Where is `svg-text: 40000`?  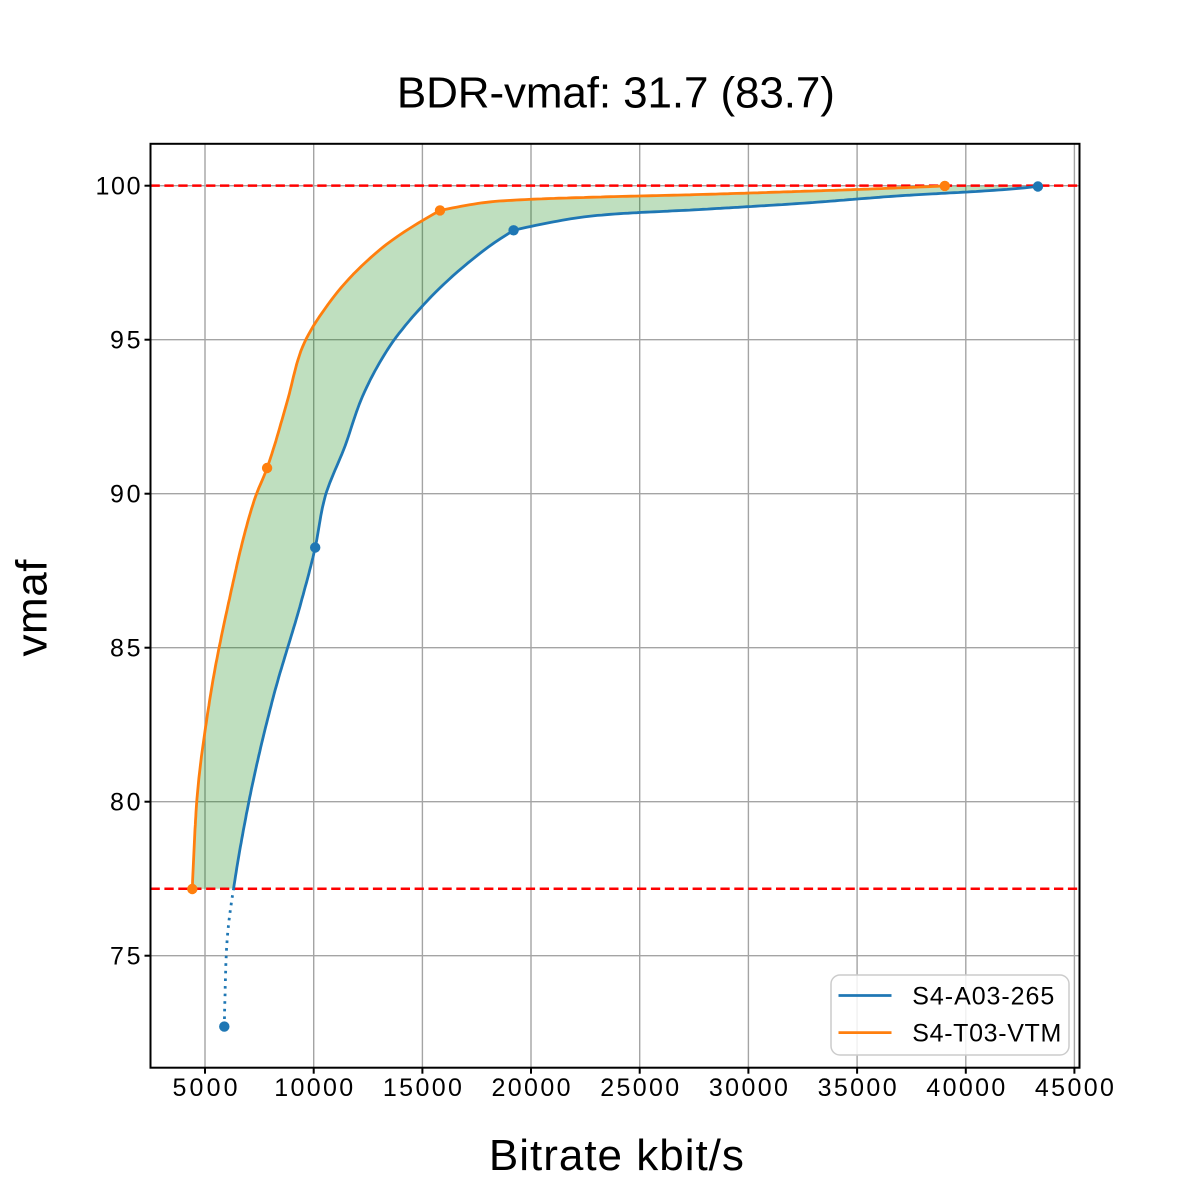
svg-text: 40000 is located at coordinates (965, 1088).